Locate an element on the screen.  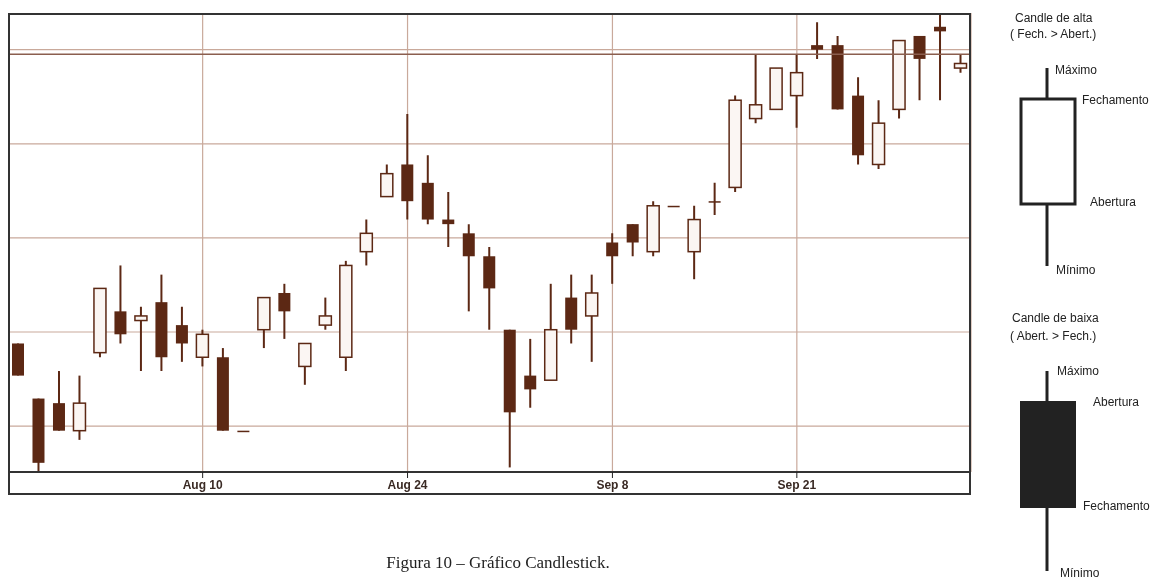
text: Candle de baixa is located at coordinates (1056, 318).